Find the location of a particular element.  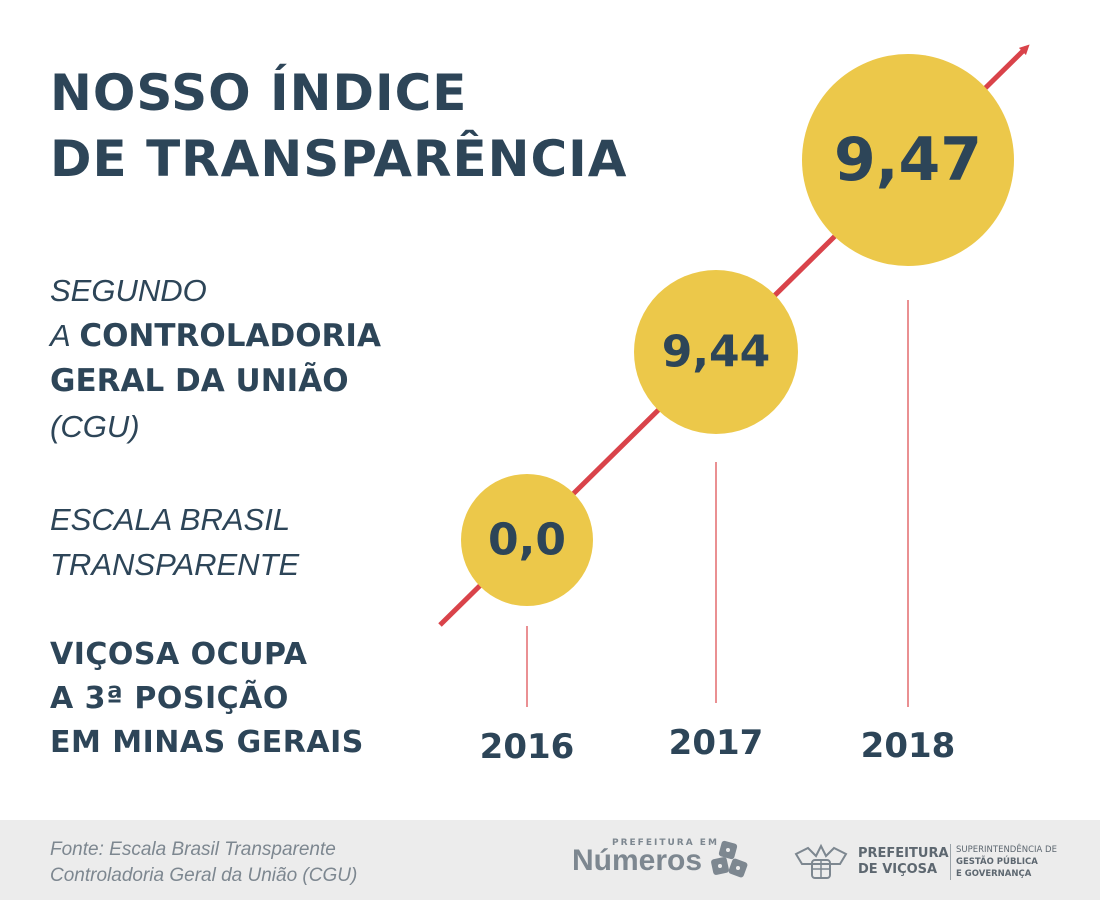

prefeitura-em-numeros-logo: PREFEITURA EM Números is located at coordinates (662, 862).